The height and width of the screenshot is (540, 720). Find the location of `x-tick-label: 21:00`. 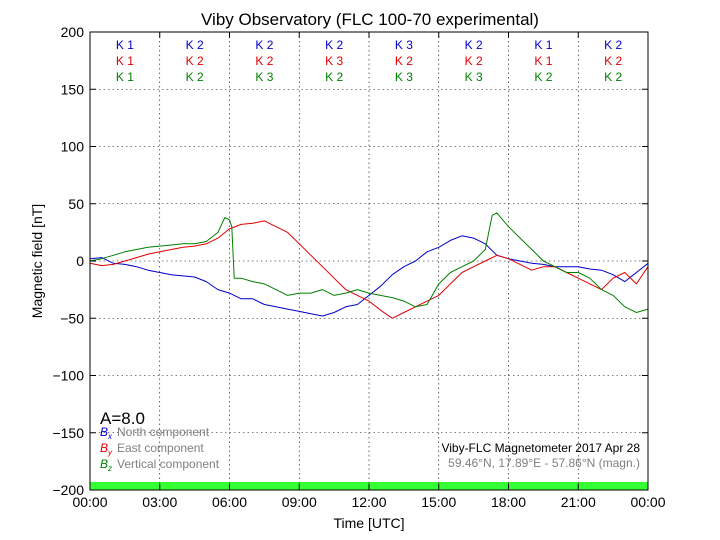

x-tick-label: 21:00 is located at coordinates (578, 502).